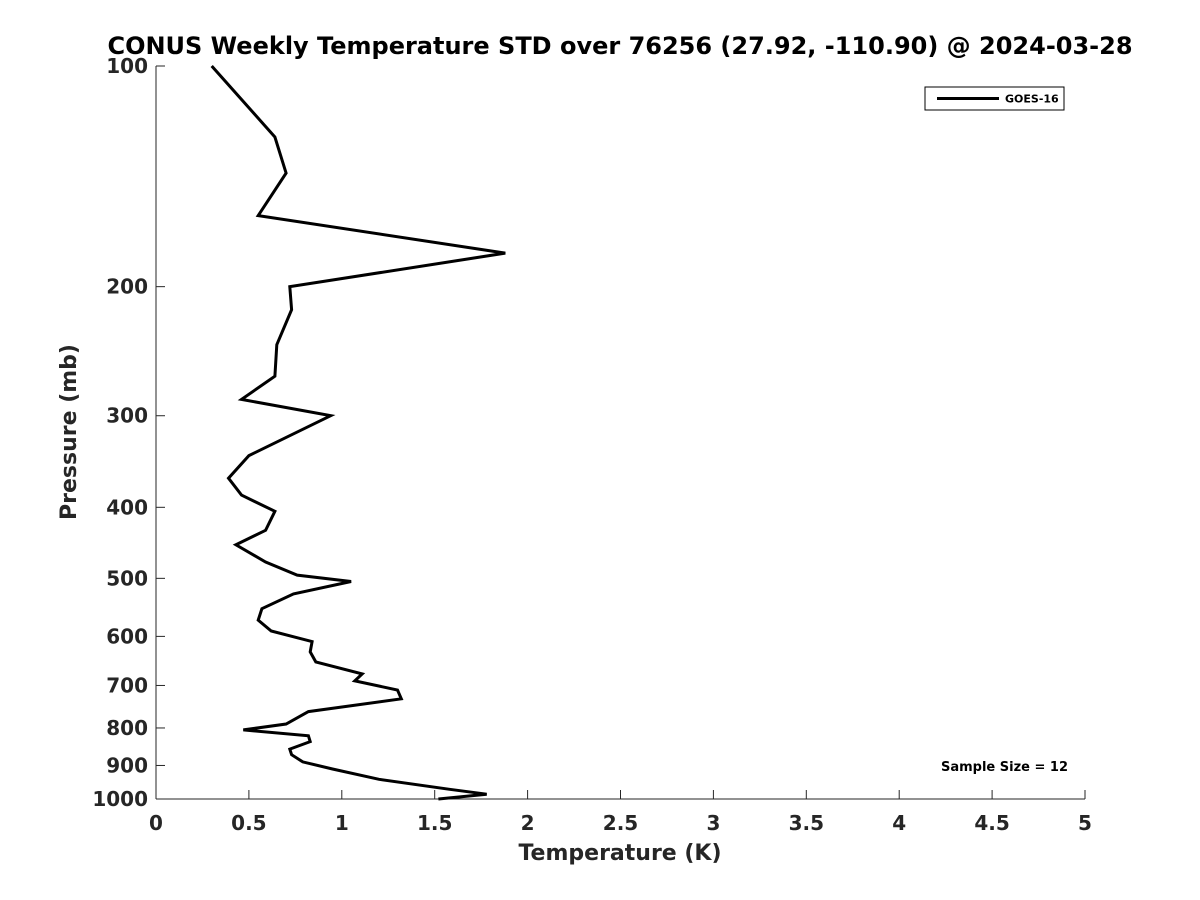  I want to click on y-tick-label: 600, so click(127, 636).